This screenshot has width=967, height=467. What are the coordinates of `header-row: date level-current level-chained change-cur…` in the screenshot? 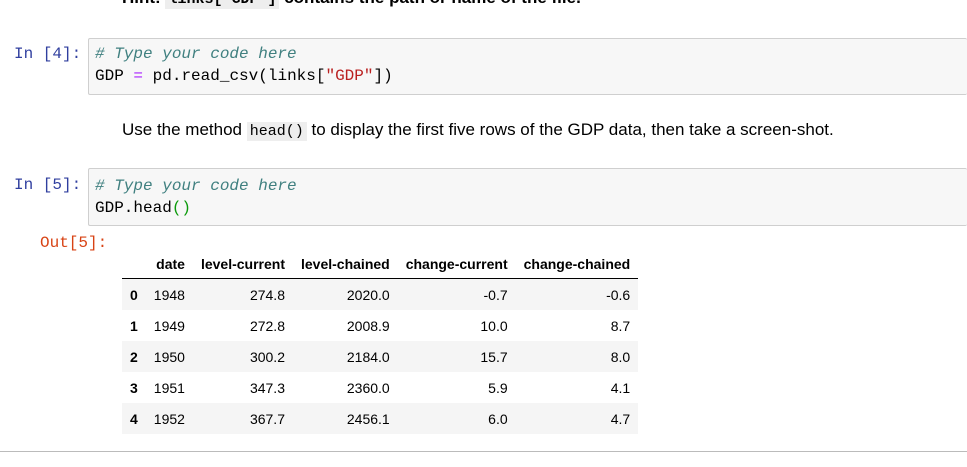 It's located at (380, 264).